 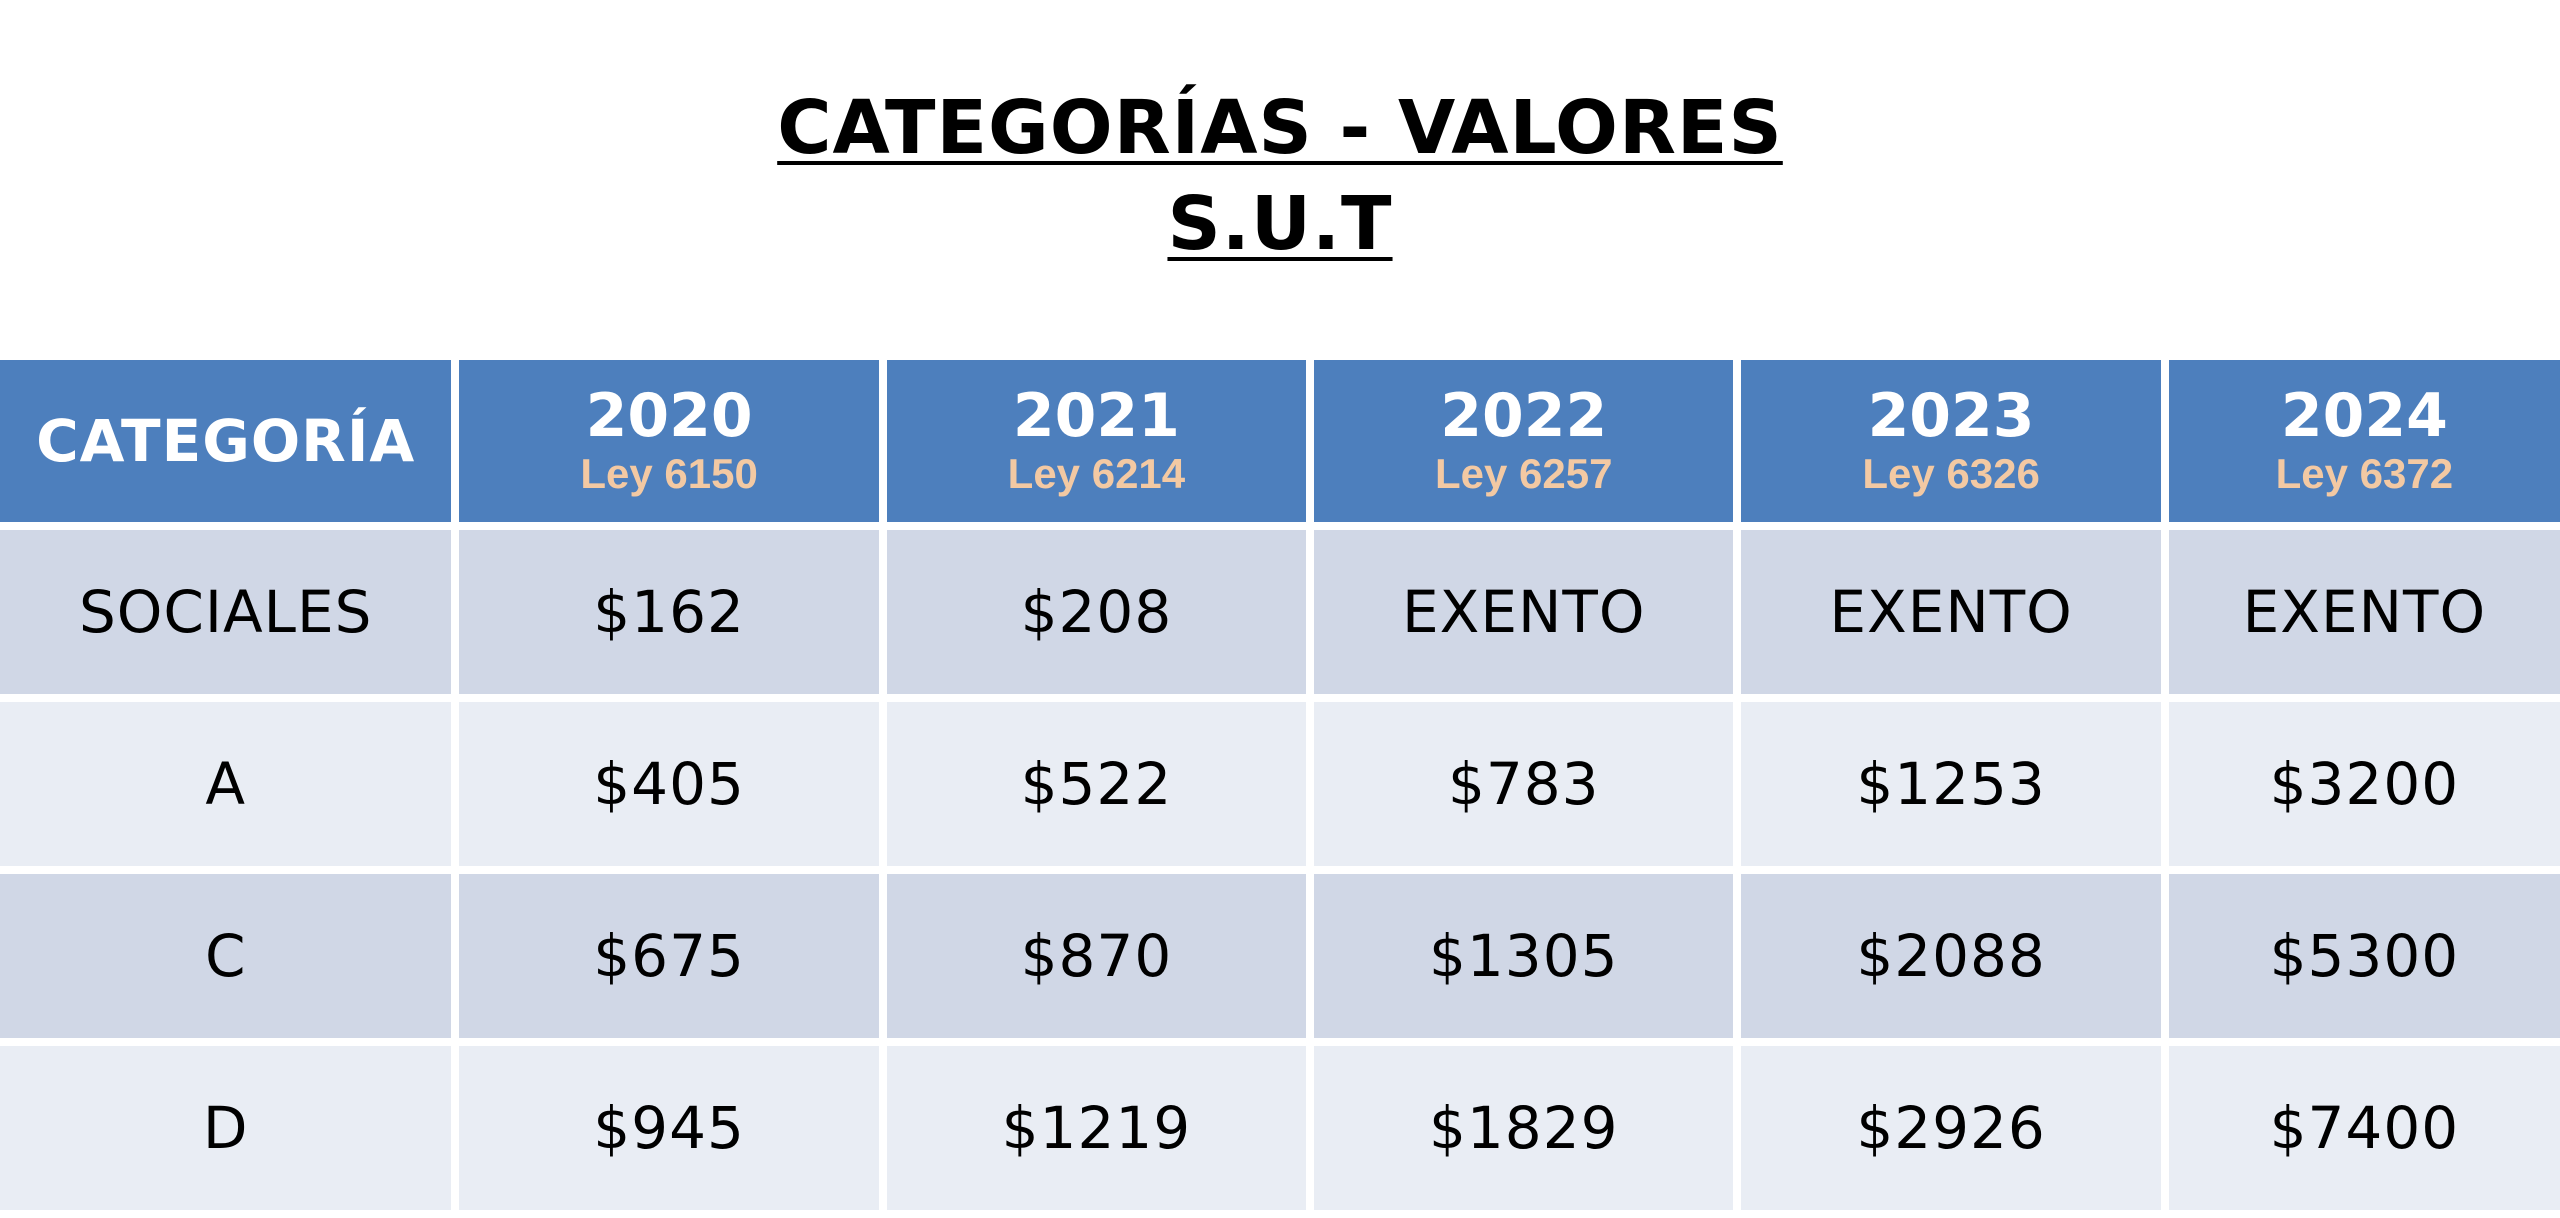 I want to click on header-year-2022: 2022 Ley 6257, so click(x=1524, y=441).